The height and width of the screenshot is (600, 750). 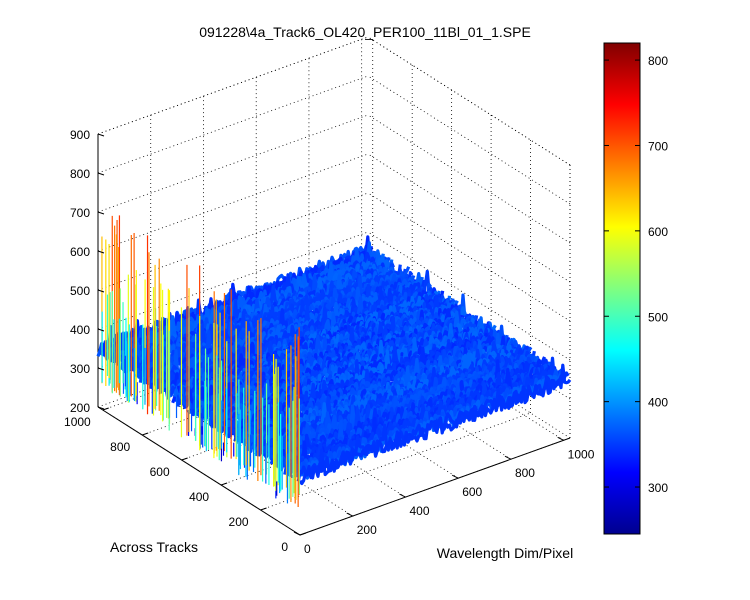 I want to click on x-tick-label: 600, so click(x=472, y=492).